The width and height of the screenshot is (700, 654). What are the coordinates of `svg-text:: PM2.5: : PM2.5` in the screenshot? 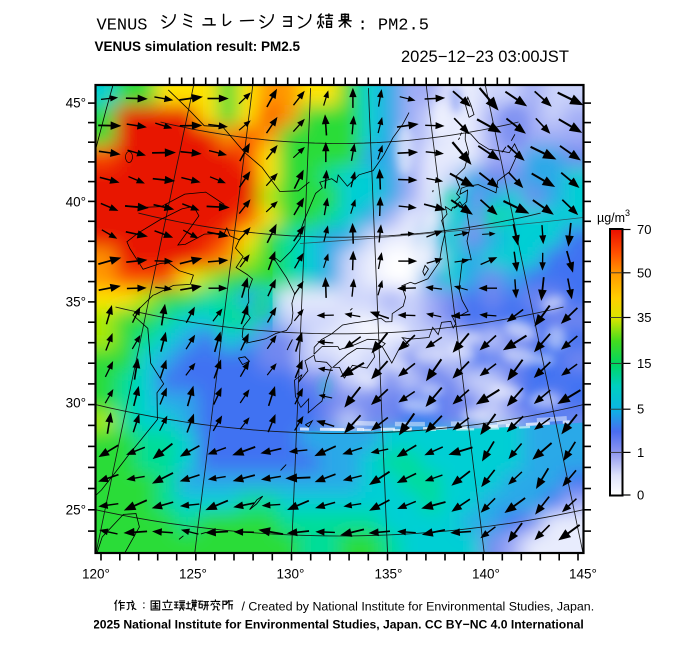 It's located at (393, 26).